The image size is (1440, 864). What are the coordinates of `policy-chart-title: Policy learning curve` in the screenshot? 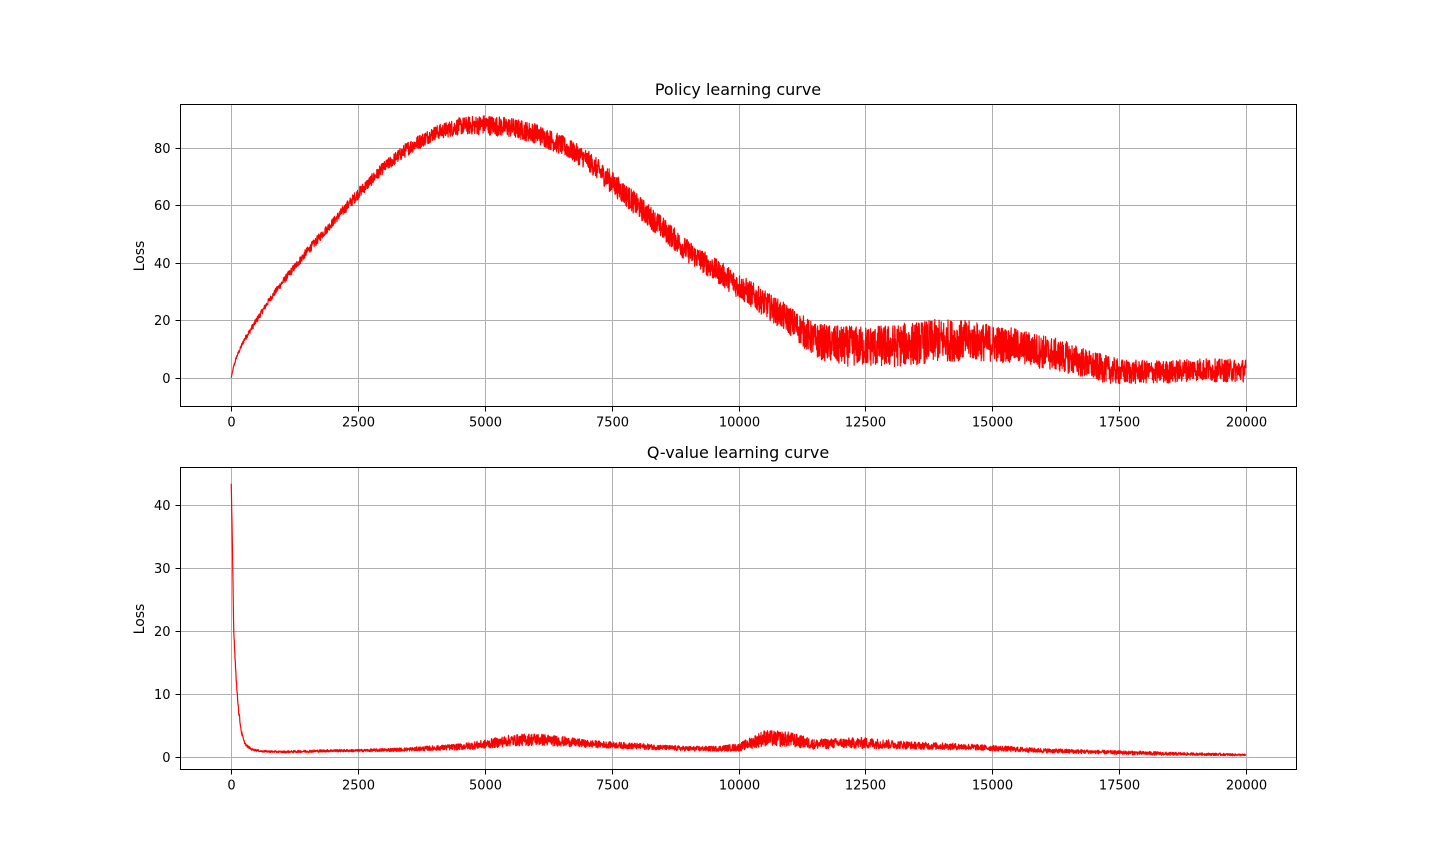 It's located at (738, 89).